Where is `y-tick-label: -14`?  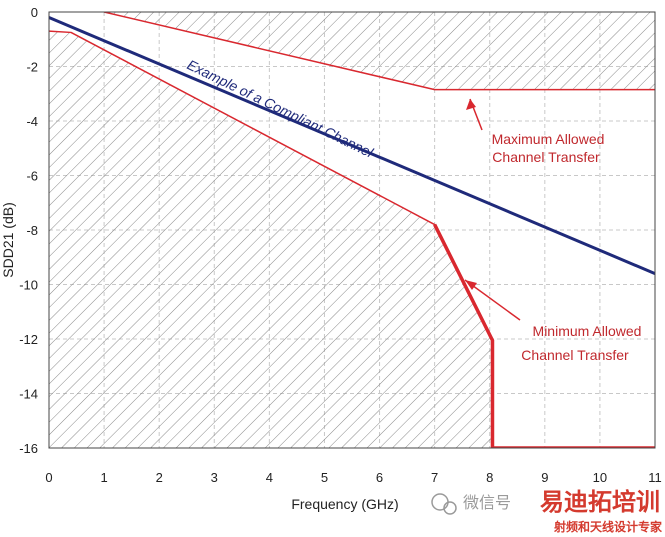 y-tick-label: -14 is located at coordinates (28, 394).